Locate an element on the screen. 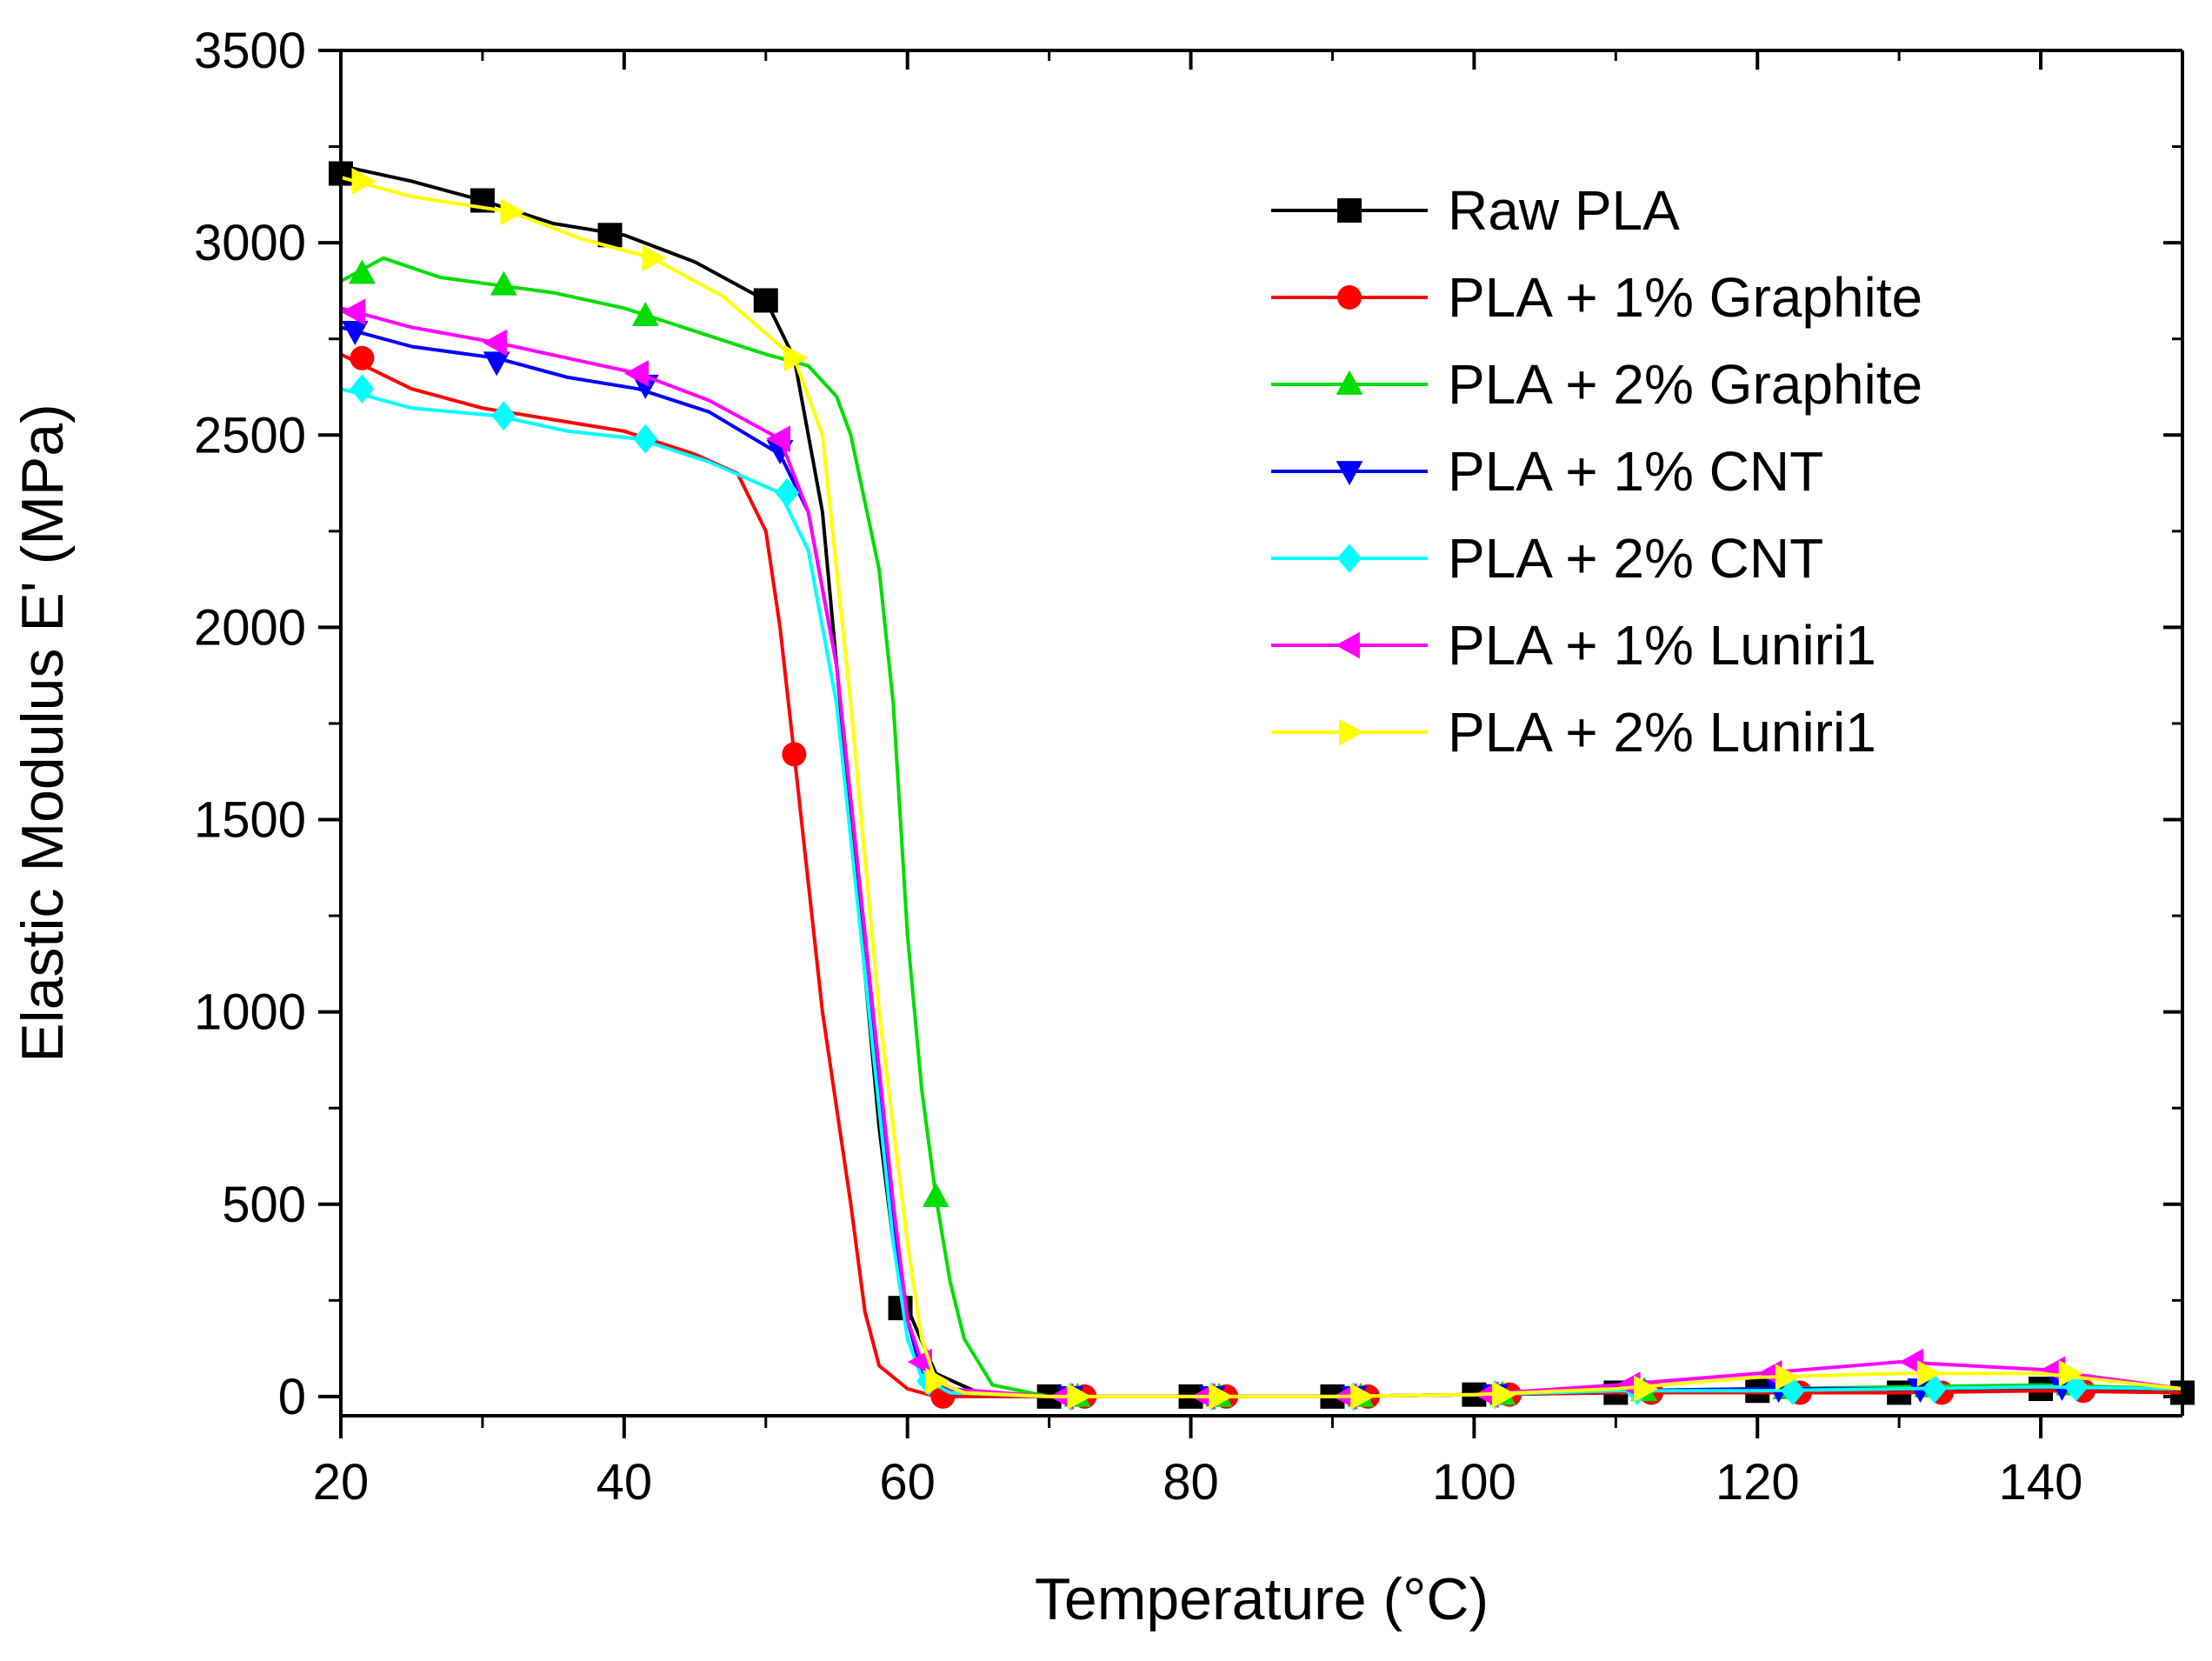 This screenshot has height=1661, width=2212. y-tick-label: 2500 is located at coordinates (250, 435).